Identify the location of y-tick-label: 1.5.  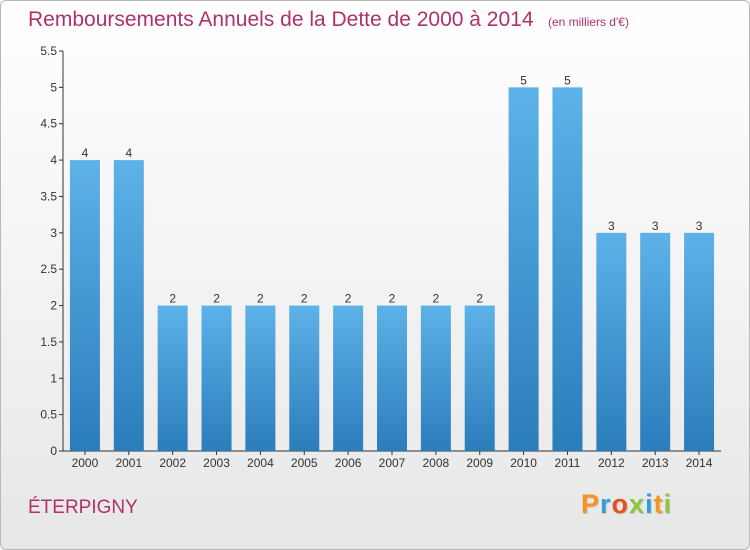
(48, 342).